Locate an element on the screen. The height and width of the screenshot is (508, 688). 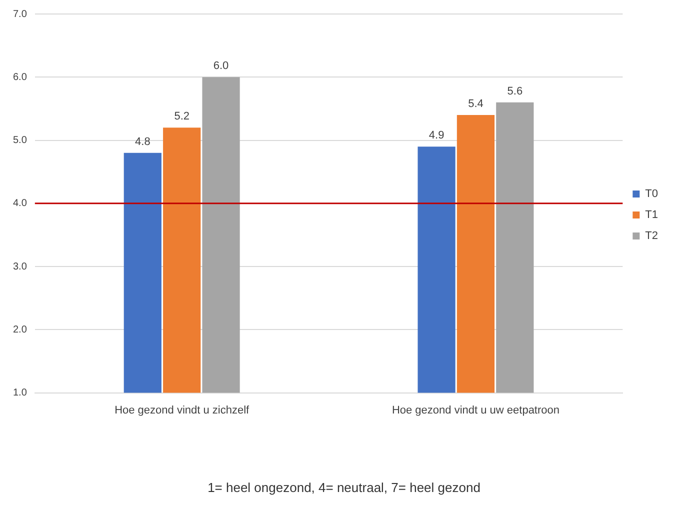
data-label: 6.0 is located at coordinates (221, 66).